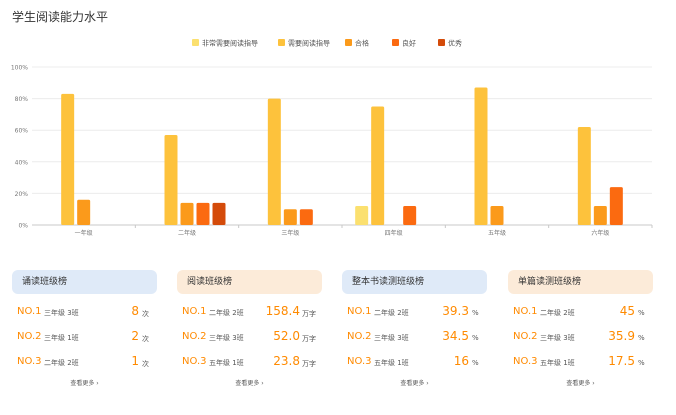 Image resolution: width=676 pixels, height=415 pixels. I want to click on table-row: NO.1 二年级 2班 45 %, so click(580, 313).